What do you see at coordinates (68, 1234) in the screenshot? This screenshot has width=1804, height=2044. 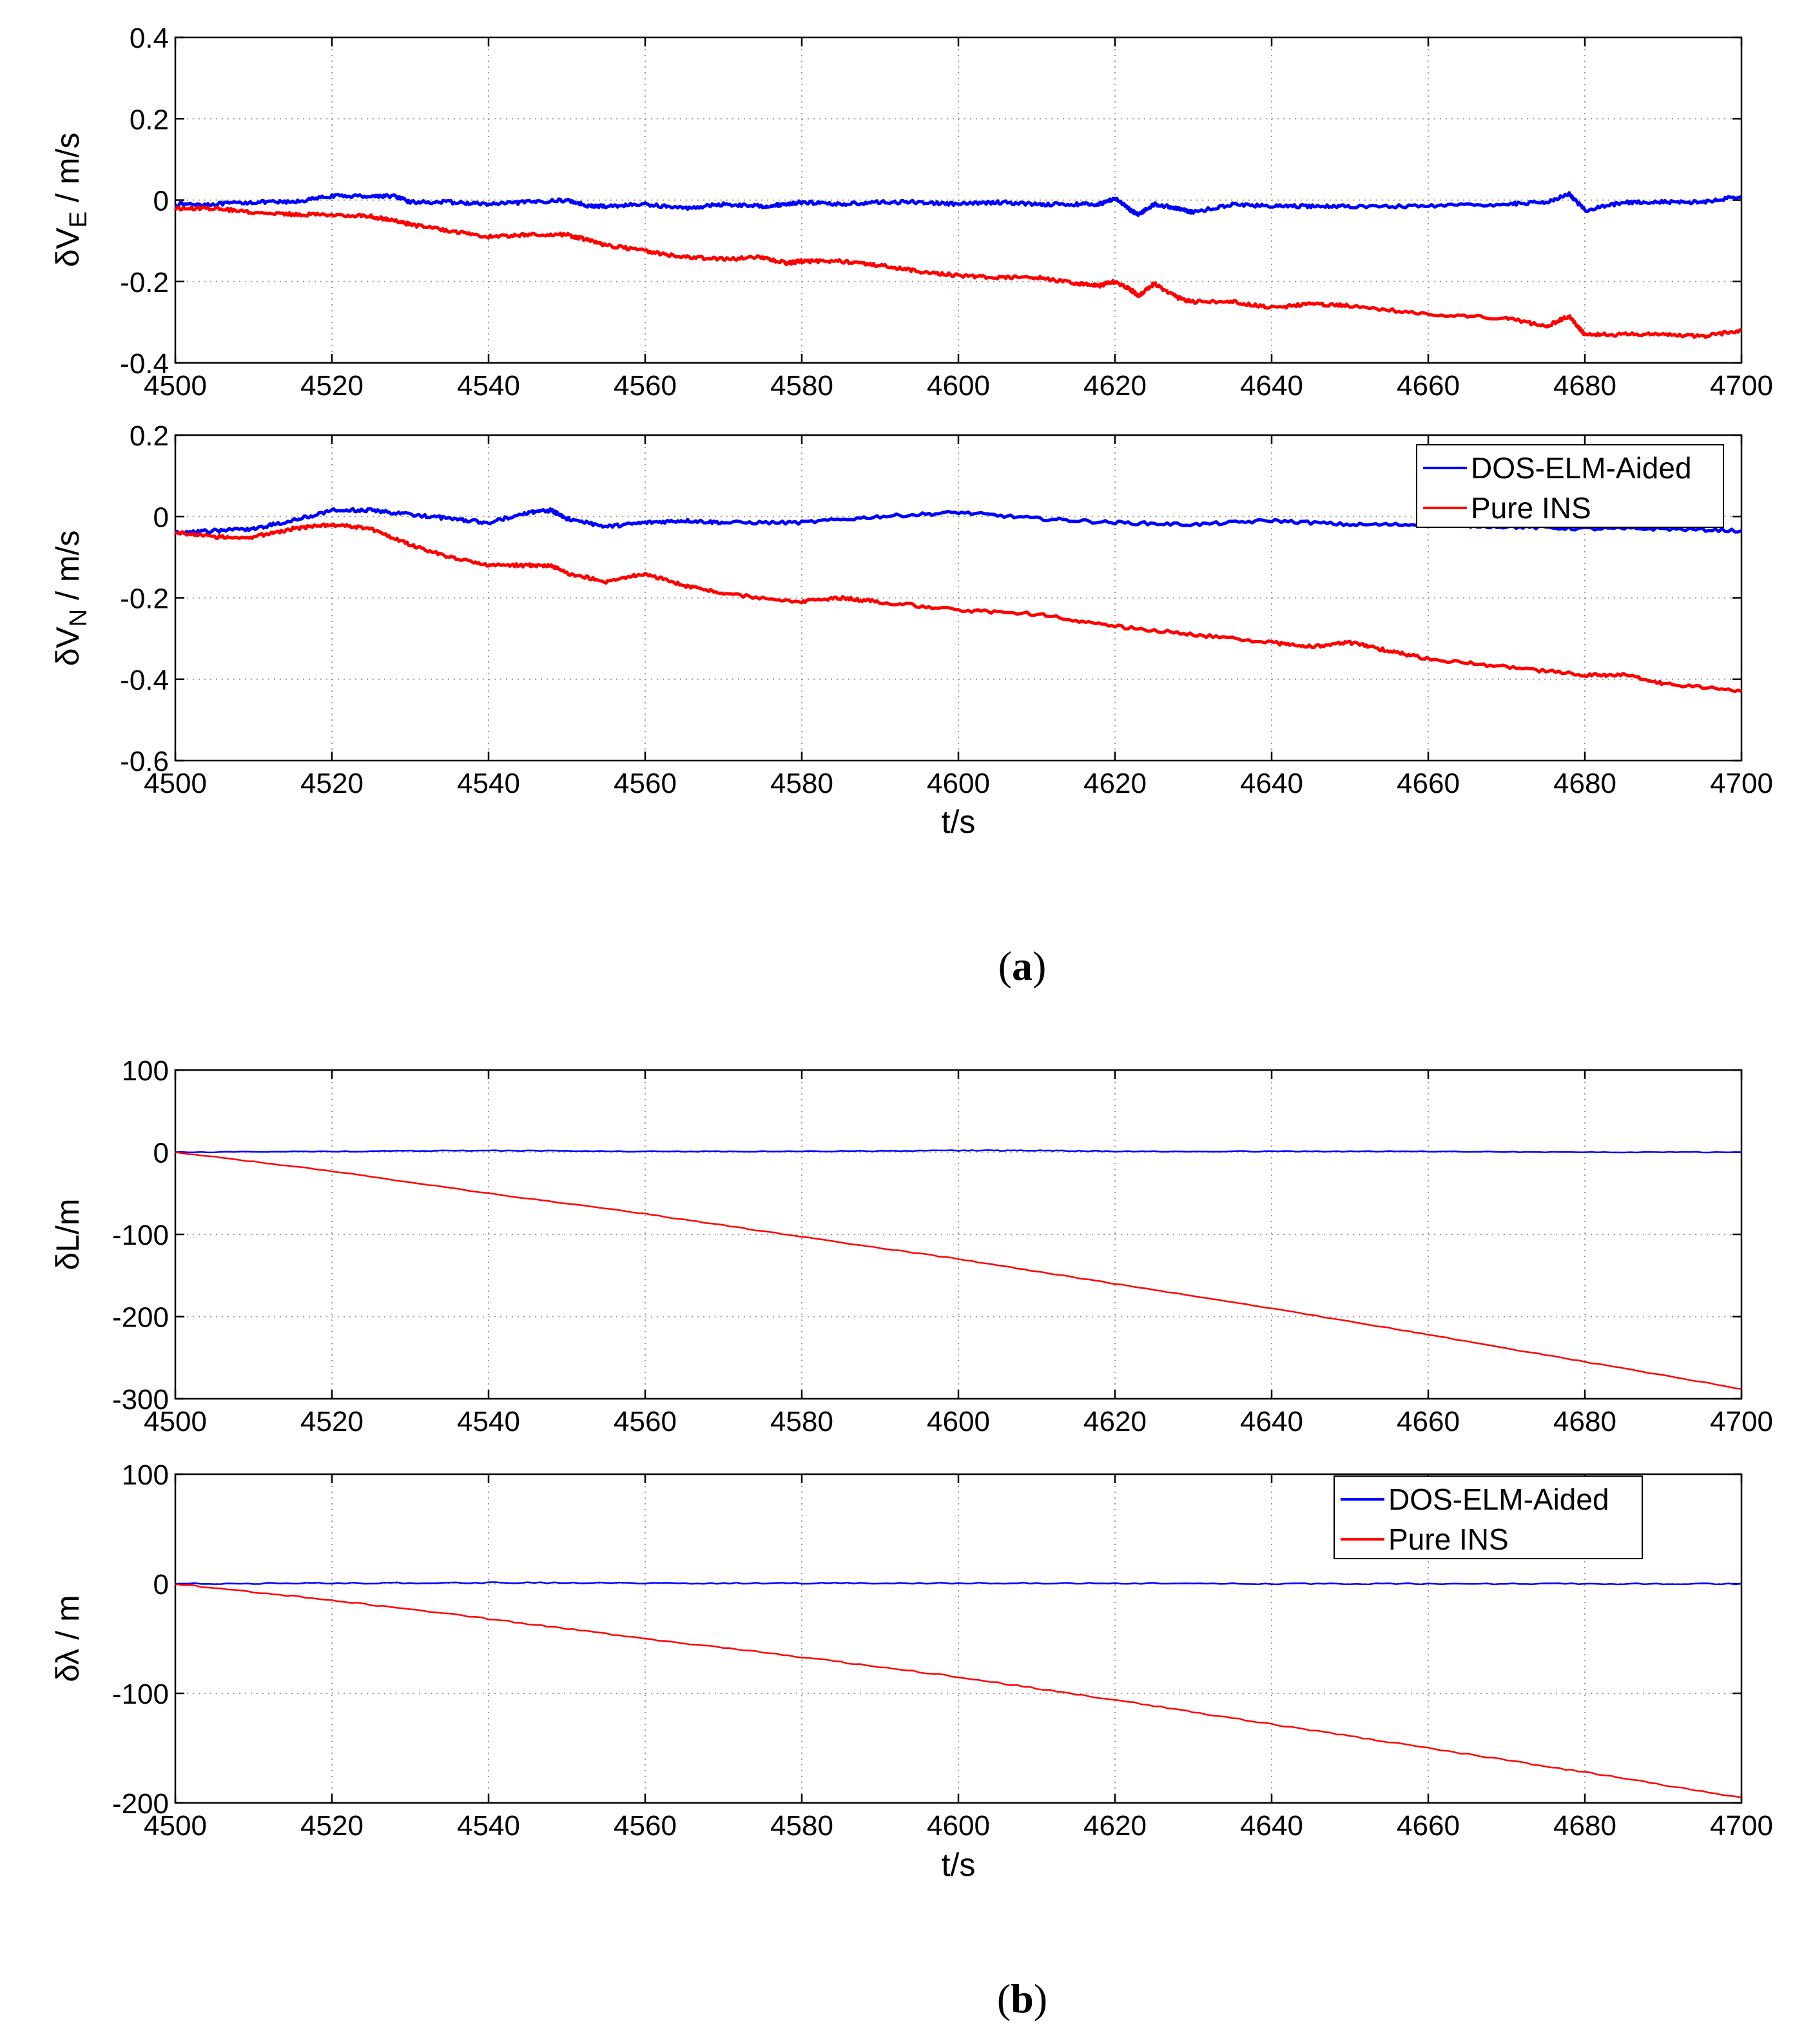 I see `y-axis-label: δL/m` at bounding box center [68, 1234].